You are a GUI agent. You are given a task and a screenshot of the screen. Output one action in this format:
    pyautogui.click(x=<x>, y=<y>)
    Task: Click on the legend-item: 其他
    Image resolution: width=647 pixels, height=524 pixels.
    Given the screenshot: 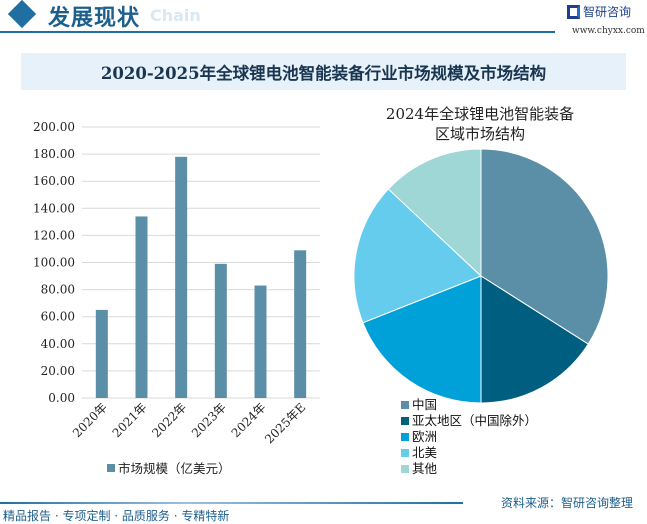 What is the action you would take?
    pyautogui.click(x=469, y=469)
    